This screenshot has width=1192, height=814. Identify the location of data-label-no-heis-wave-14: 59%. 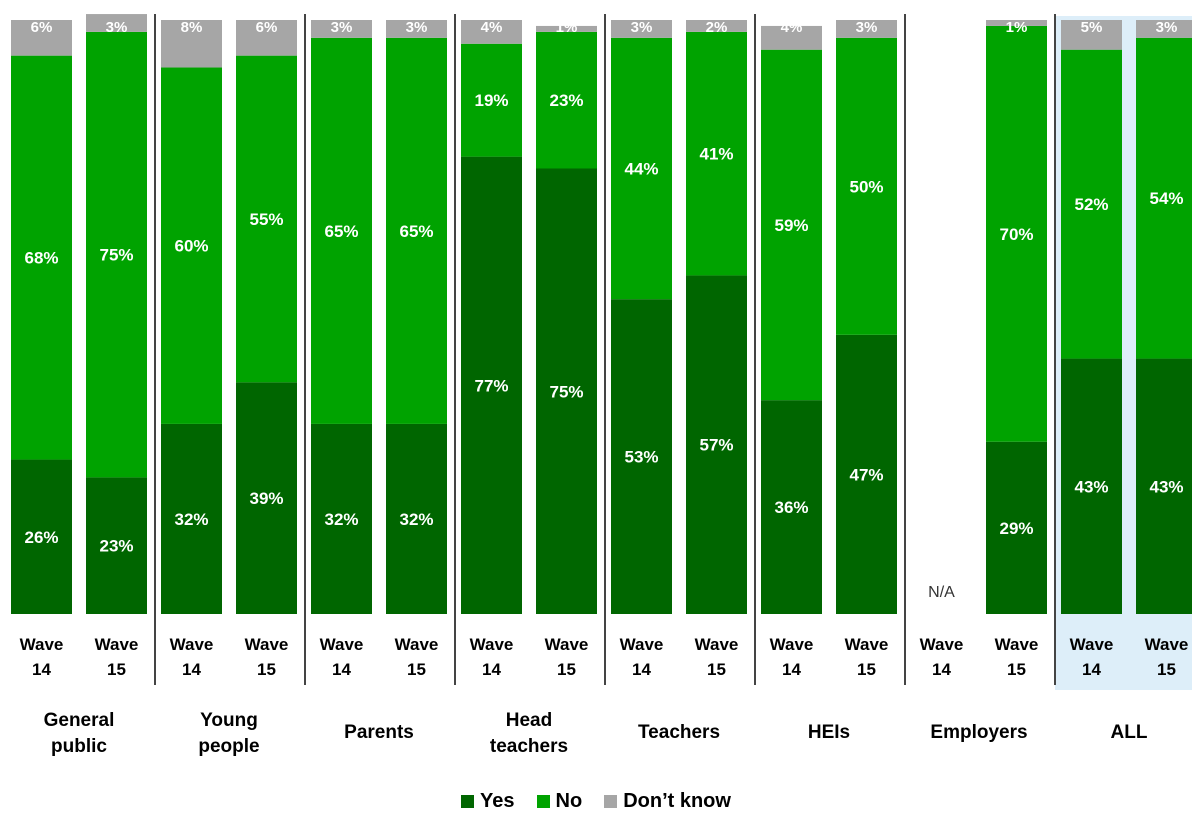
(791, 225).